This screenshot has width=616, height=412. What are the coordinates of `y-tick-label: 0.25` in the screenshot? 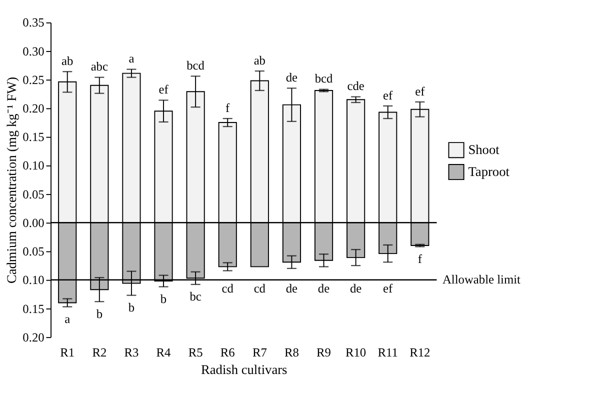 It's located at (33, 79).